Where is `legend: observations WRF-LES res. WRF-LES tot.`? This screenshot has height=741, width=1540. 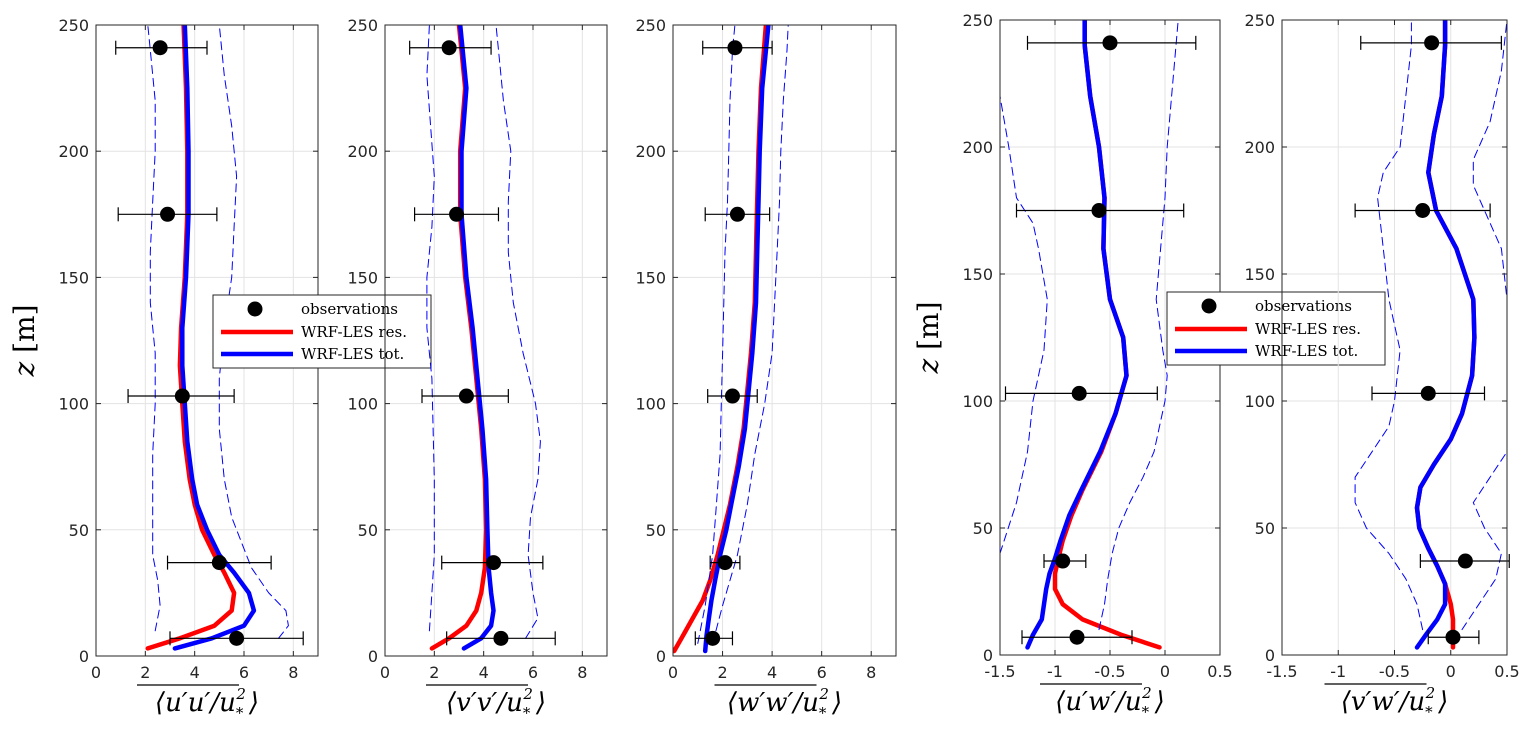
legend: observations WRF-LES res. WRF-LES tot. is located at coordinates (322, 331).